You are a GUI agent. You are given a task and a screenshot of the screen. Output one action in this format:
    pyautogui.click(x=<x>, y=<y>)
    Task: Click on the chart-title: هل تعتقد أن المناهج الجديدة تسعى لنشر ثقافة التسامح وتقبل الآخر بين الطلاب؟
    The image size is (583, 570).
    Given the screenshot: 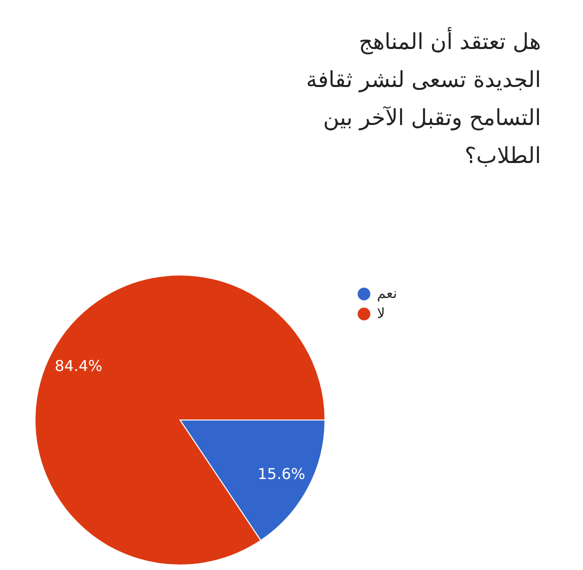 What is the action you would take?
    pyautogui.click(x=423, y=98)
    